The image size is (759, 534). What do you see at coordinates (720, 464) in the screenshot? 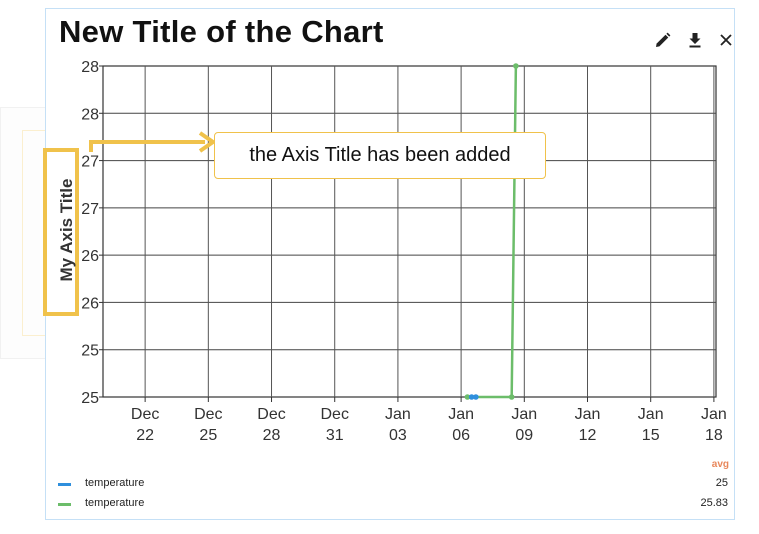
I see `legend-stat-header: avg` at bounding box center [720, 464].